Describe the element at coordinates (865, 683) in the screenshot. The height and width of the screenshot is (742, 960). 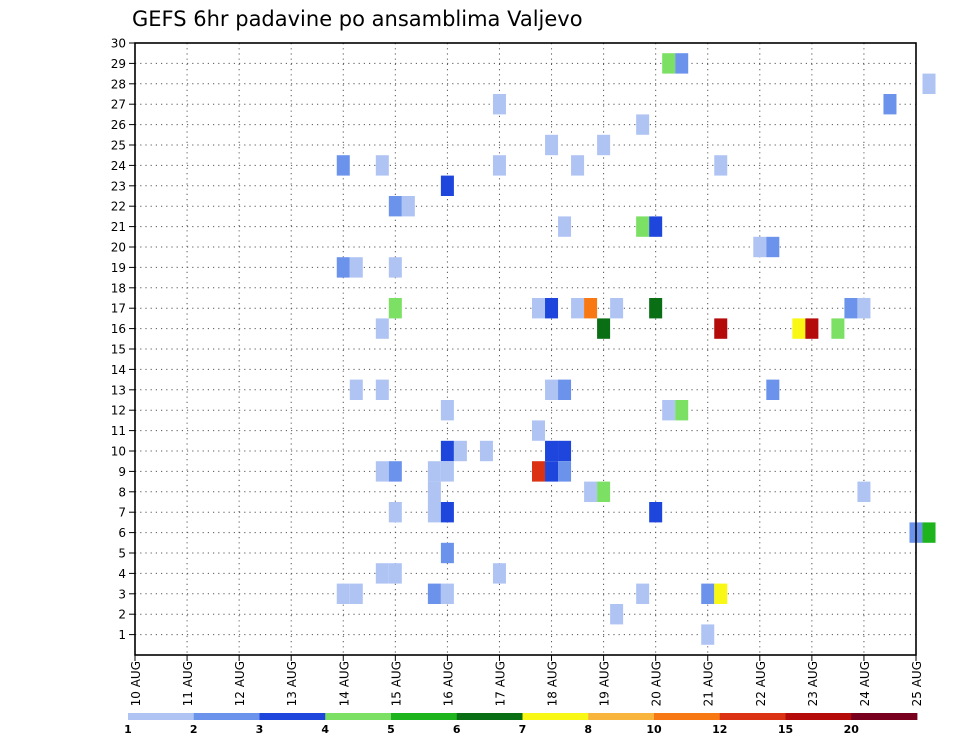
I see `x-tick-label: 24 AUG` at that location.